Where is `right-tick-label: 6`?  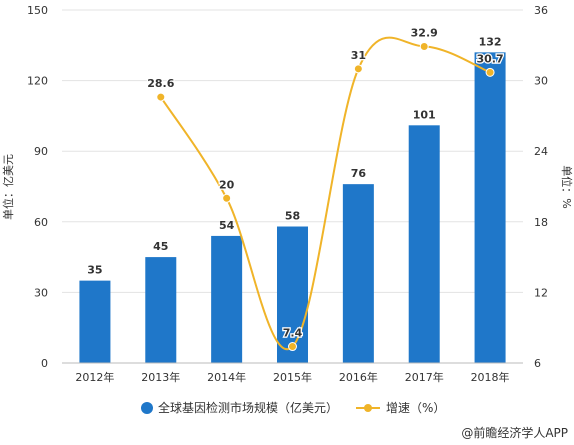 right-tick-label: 6 is located at coordinates (537, 363).